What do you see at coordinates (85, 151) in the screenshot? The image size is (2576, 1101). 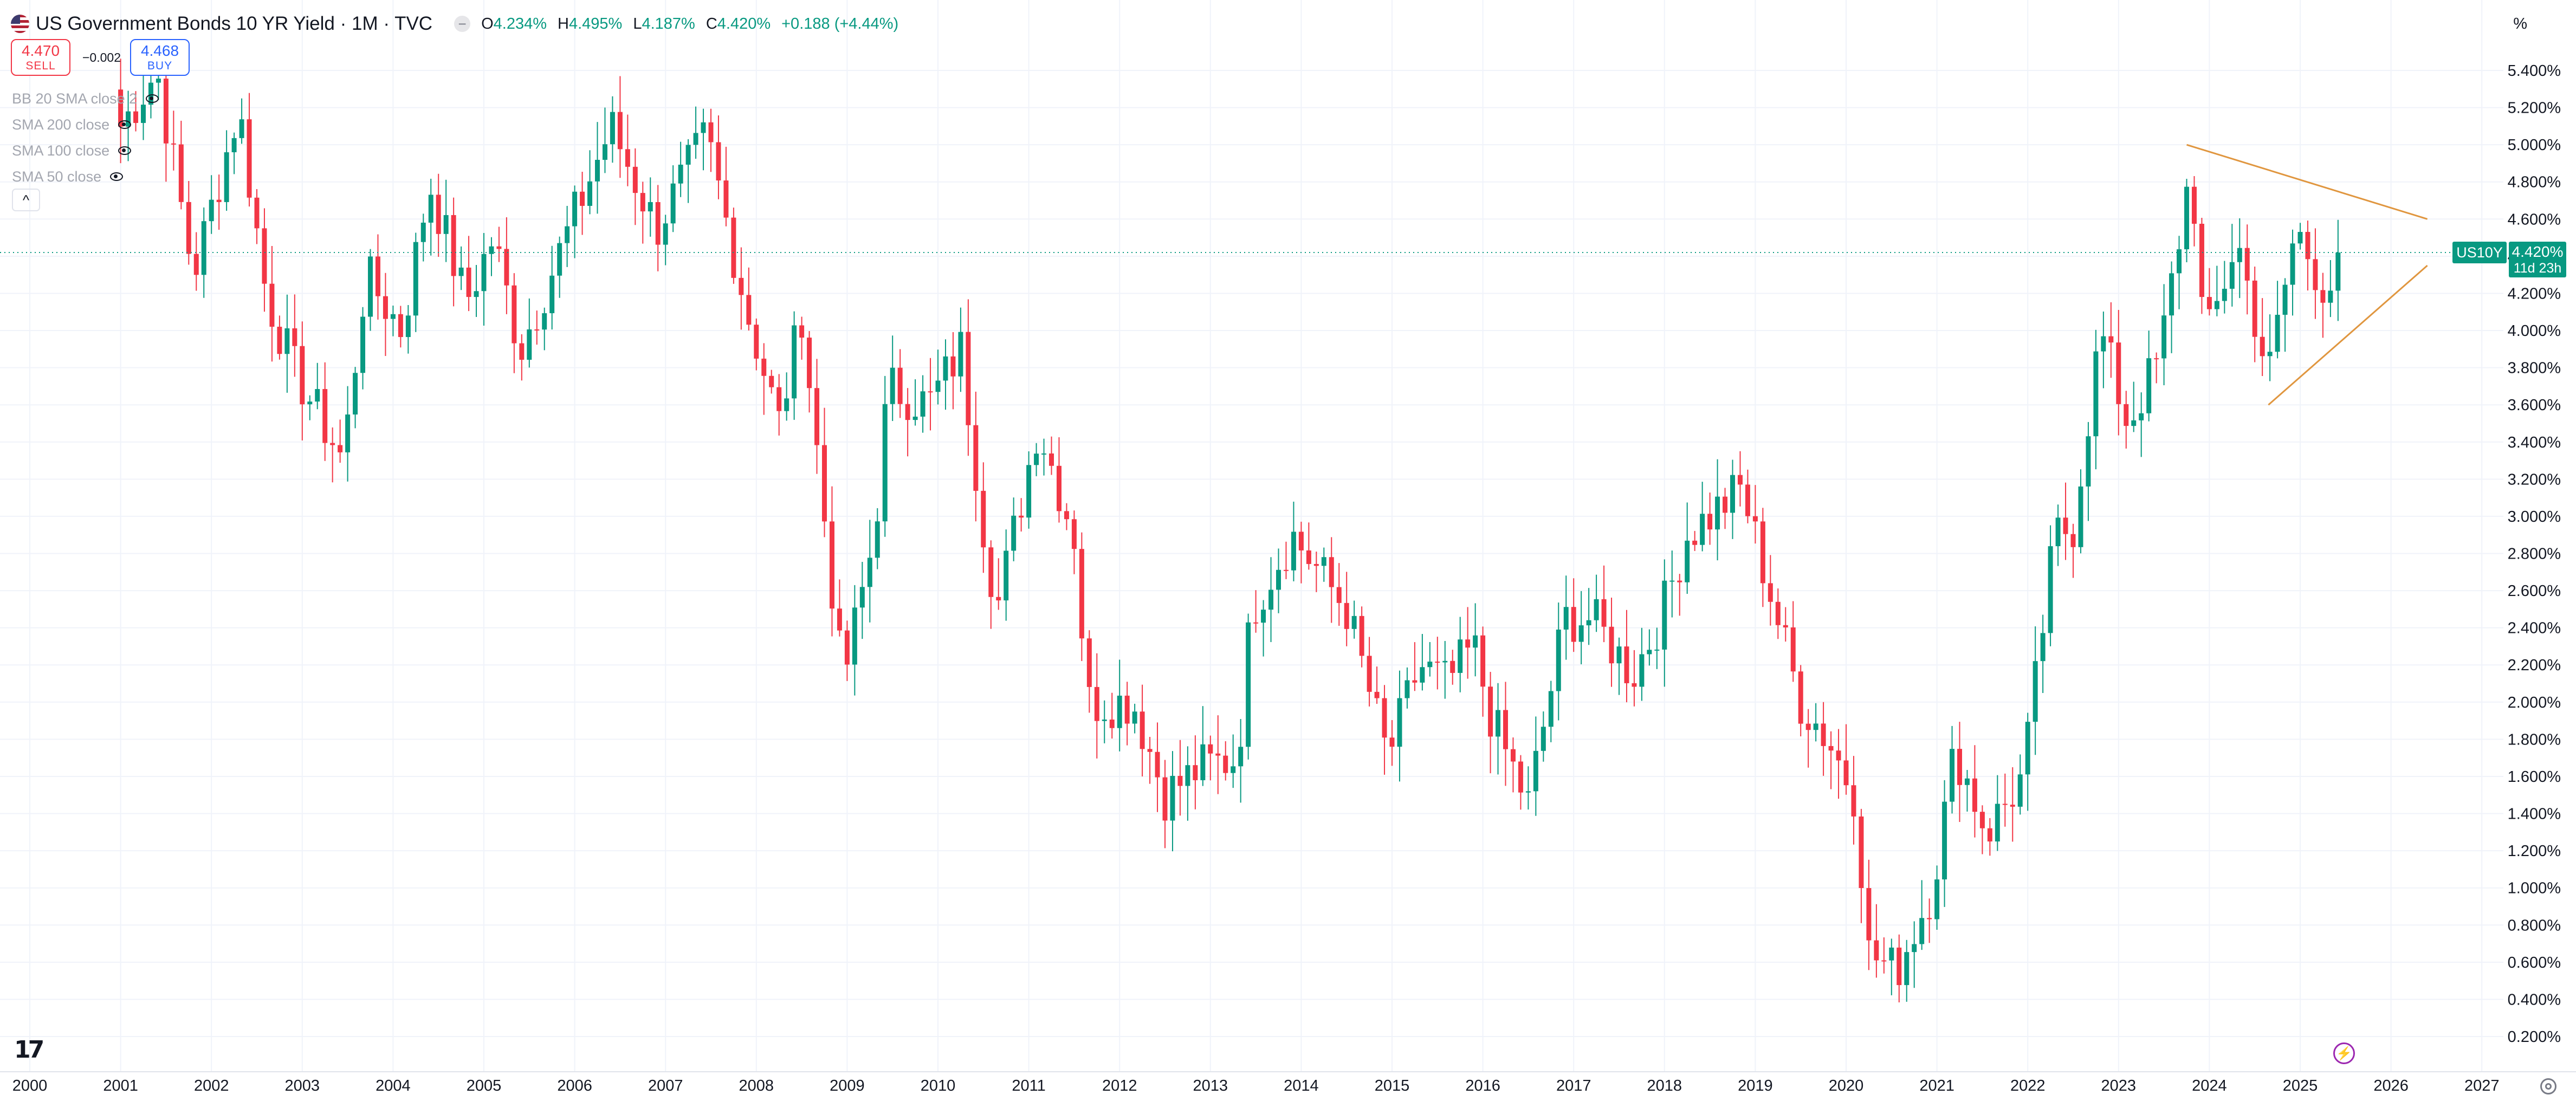 I see `indicator-sma100: SMA 100 close` at bounding box center [85, 151].